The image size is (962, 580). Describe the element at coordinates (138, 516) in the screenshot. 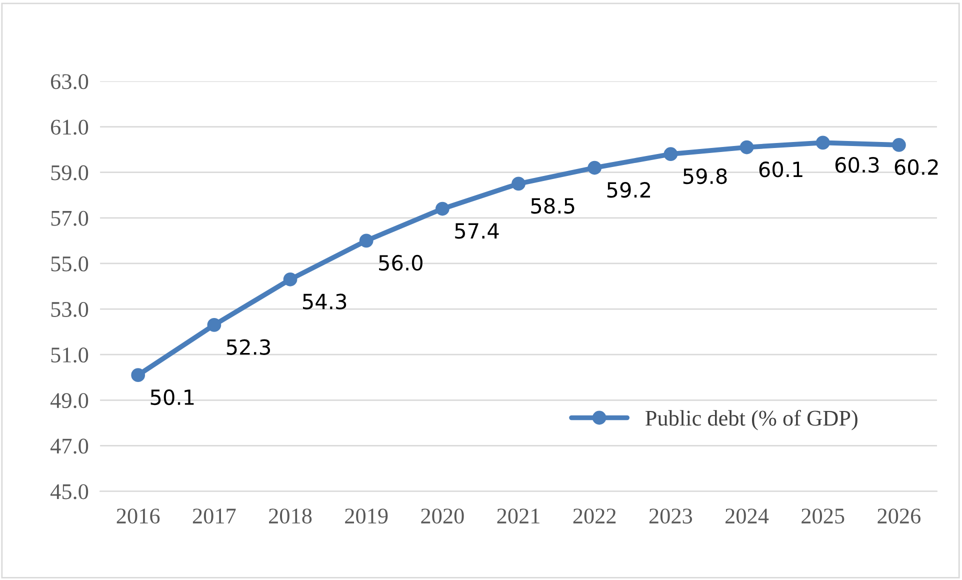

I see `x-tick-label: 2016` at that location.